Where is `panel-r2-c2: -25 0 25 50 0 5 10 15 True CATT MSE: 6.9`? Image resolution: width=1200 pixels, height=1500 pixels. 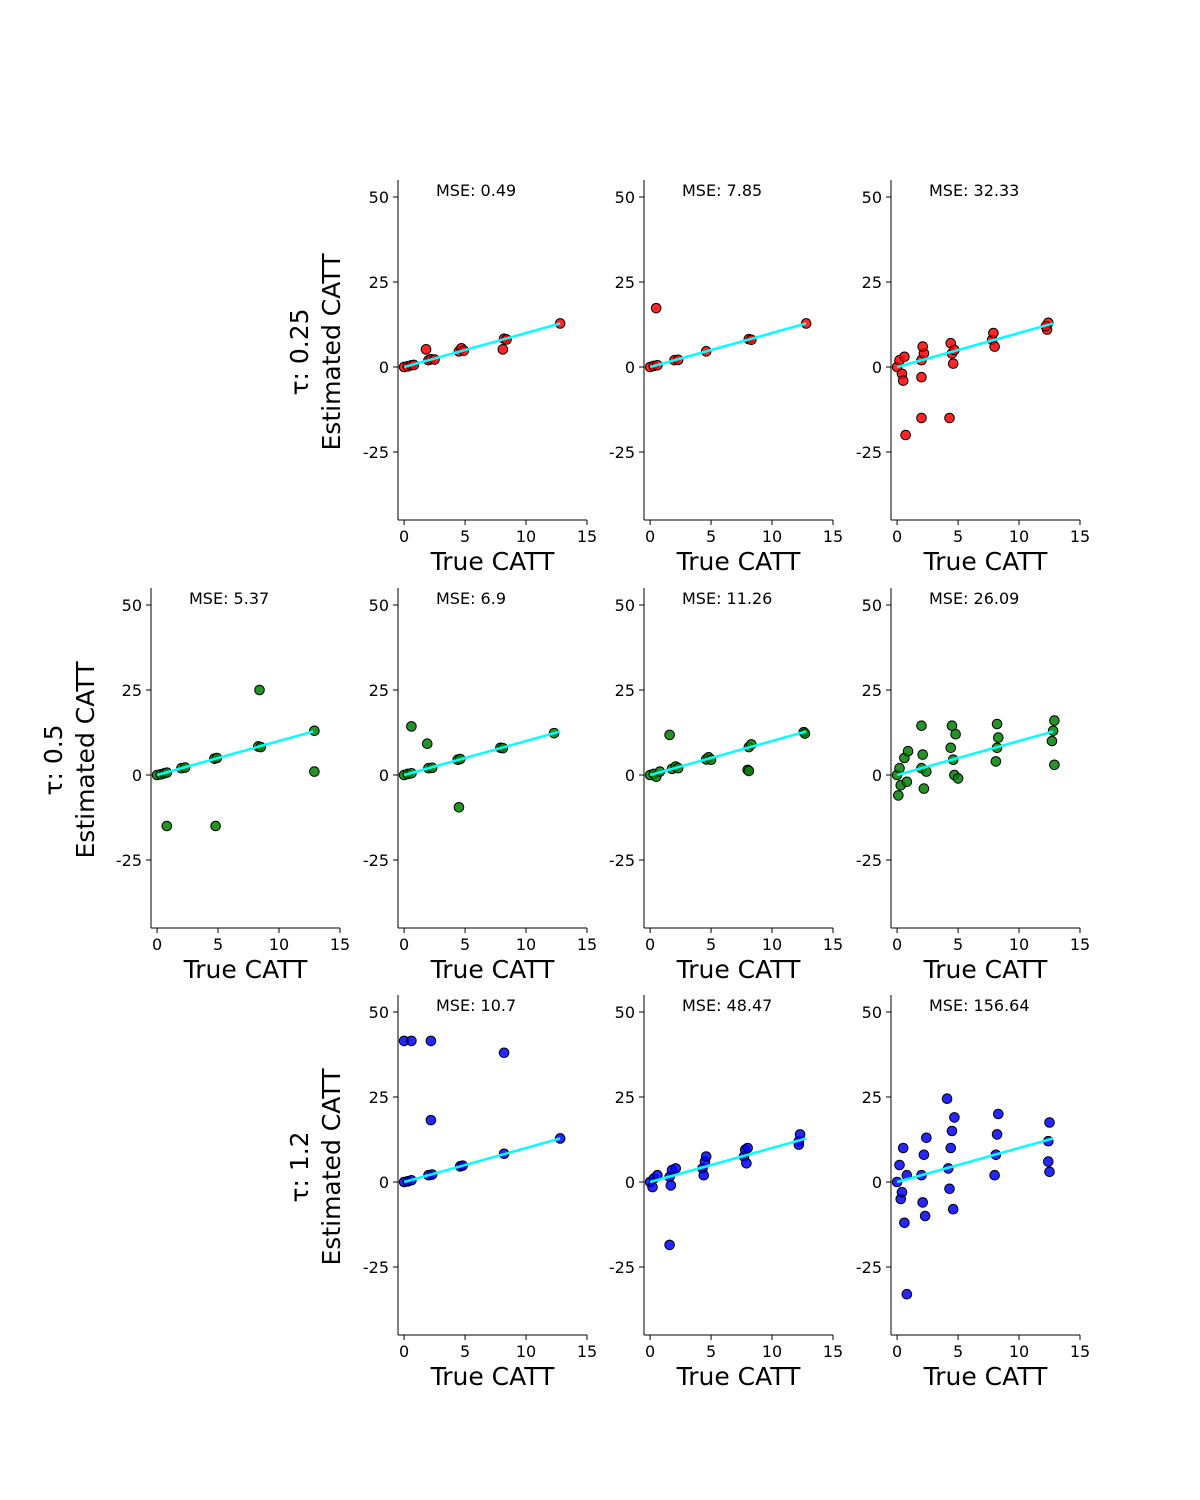 panel-r2-c2: -25 0 25 50 0 5 10 15 True CATT MSE: 6.9 is located at coordinates (480, 786).